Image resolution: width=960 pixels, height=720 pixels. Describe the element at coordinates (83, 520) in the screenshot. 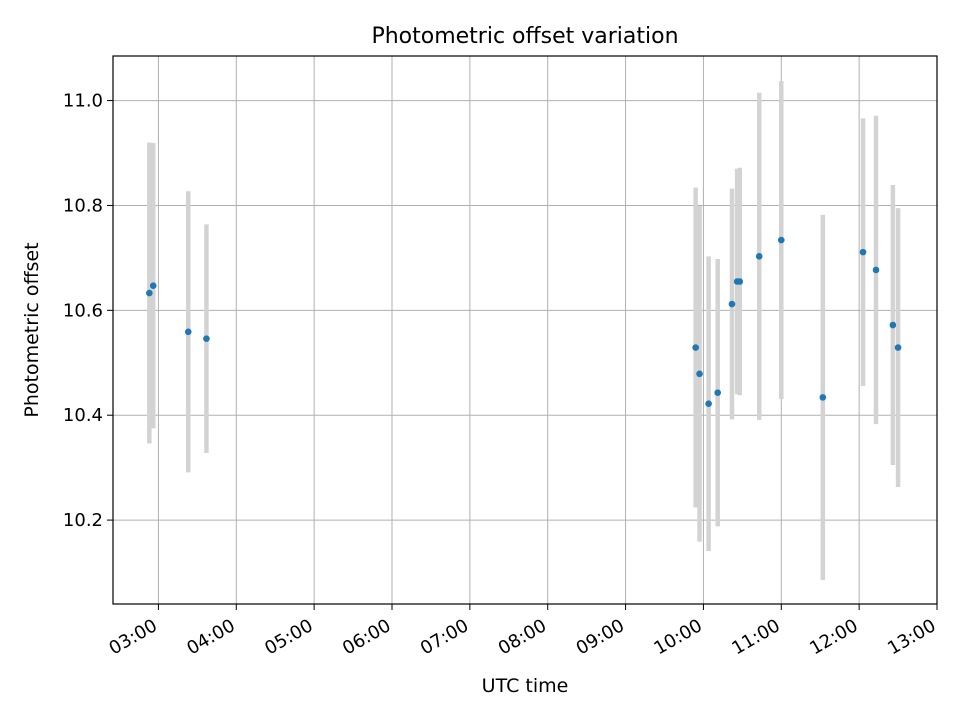

I see `y-tick-label: 10.2` at that location.